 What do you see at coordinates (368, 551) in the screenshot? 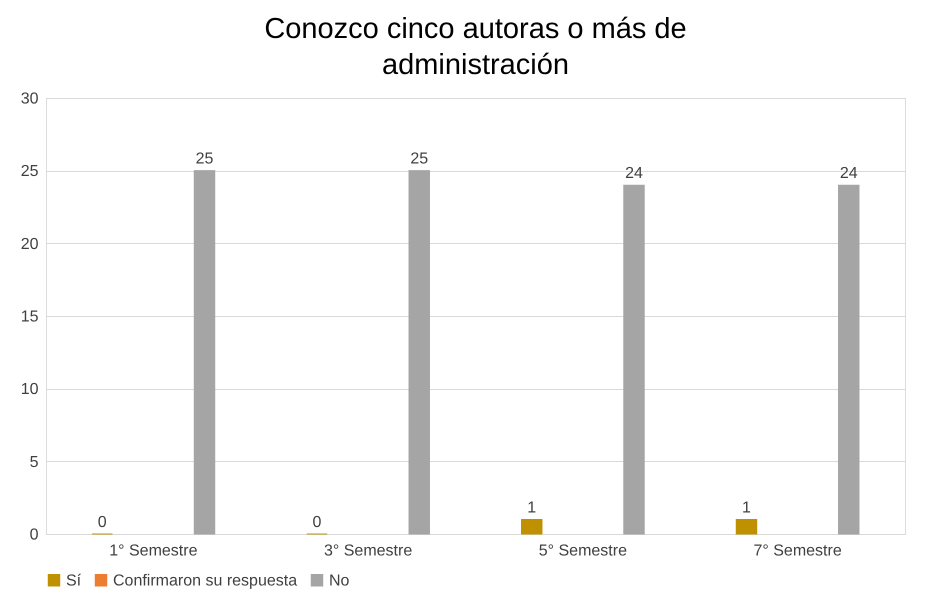
I see `x-tick-label: 3° Semestre` at bounding box center [368, 551].